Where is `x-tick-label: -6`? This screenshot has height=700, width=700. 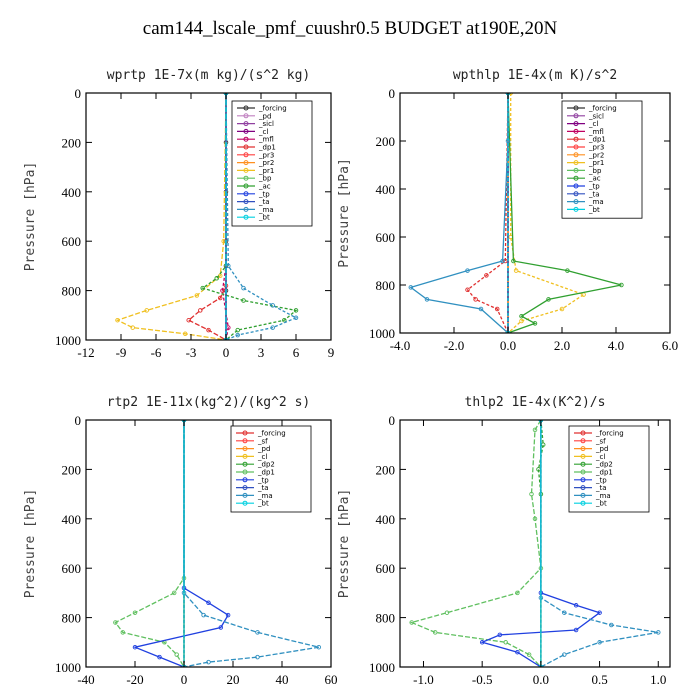
x-tick-label: -6 is located at coordinates (156, 352).